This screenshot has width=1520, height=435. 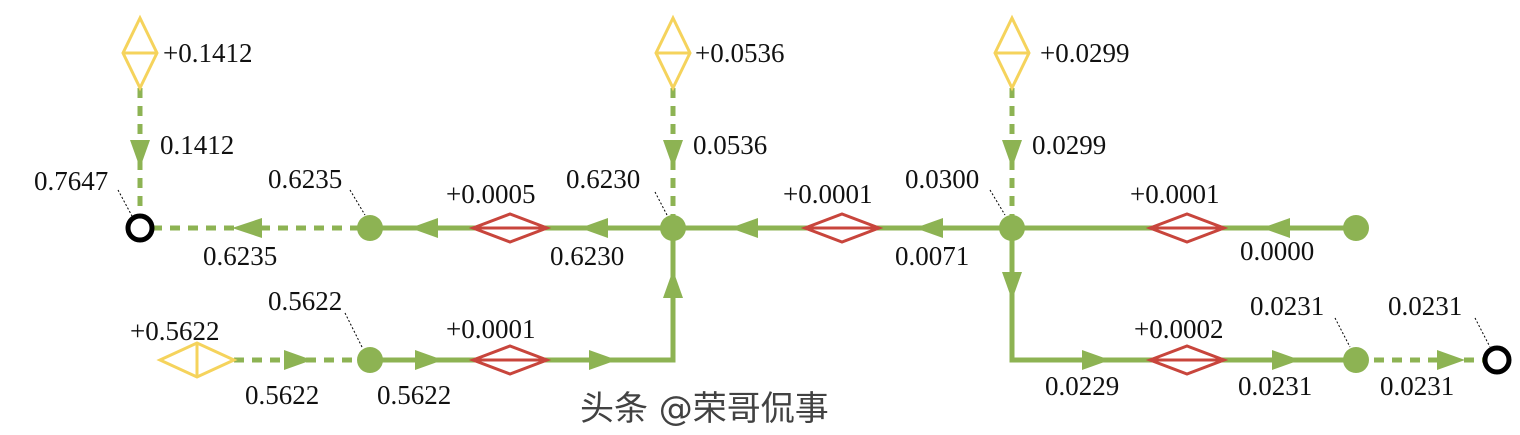 What do you see at coordinates (1084, 53) in the screenshot?
I see `source-label: +0.0299` at bounding box center [1084, 53].